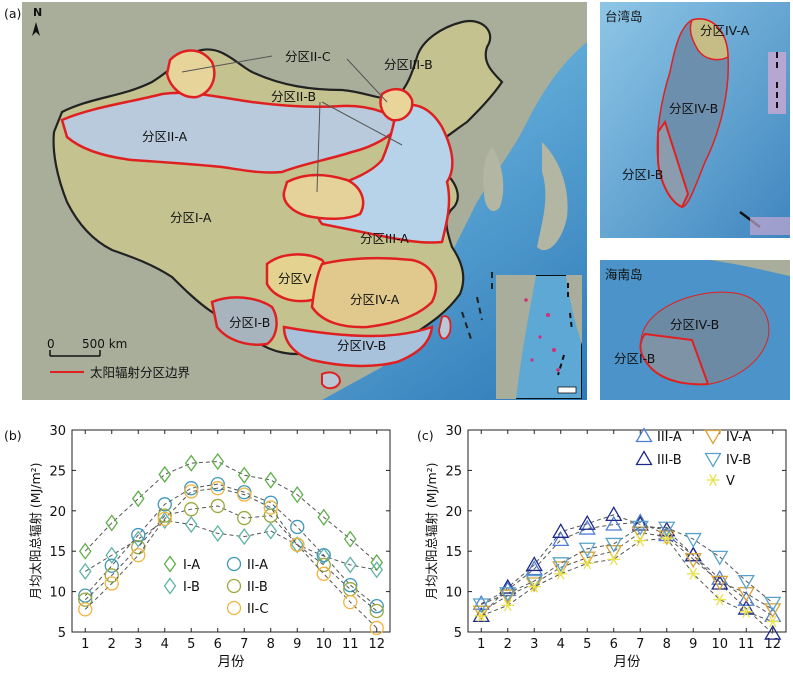 The height and width of the screenshot is (679, 793). What do you see at coordinates (13, 13) in the screenshot?
I see `panel-label-a: (a)` at bounding box center [13, 13].